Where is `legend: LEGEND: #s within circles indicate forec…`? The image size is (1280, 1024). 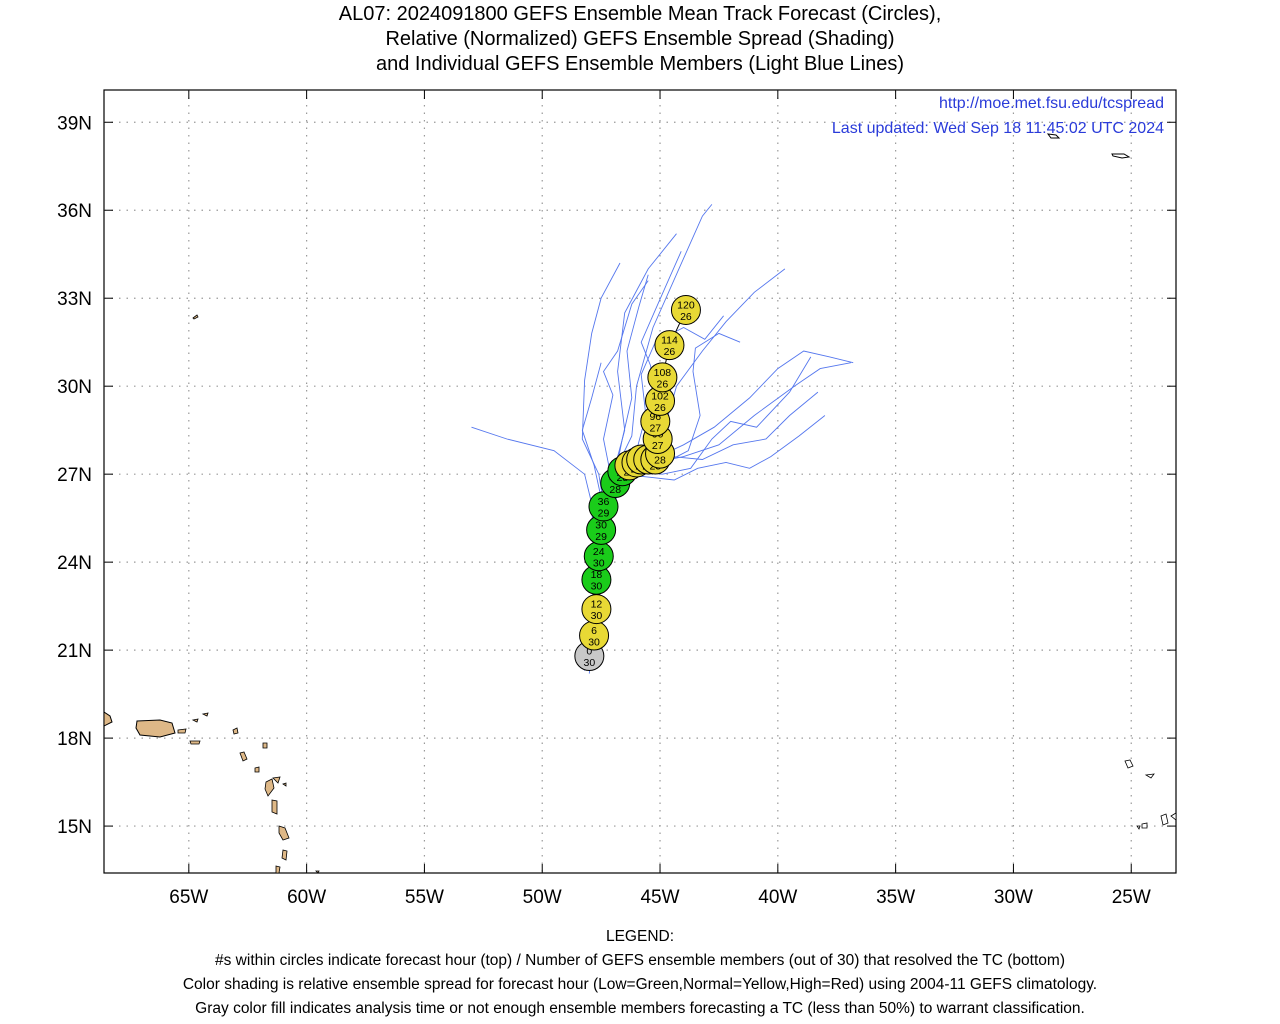 legend: LEGEND: #s within circles indicate forec… is located at coordinates (640, 973).